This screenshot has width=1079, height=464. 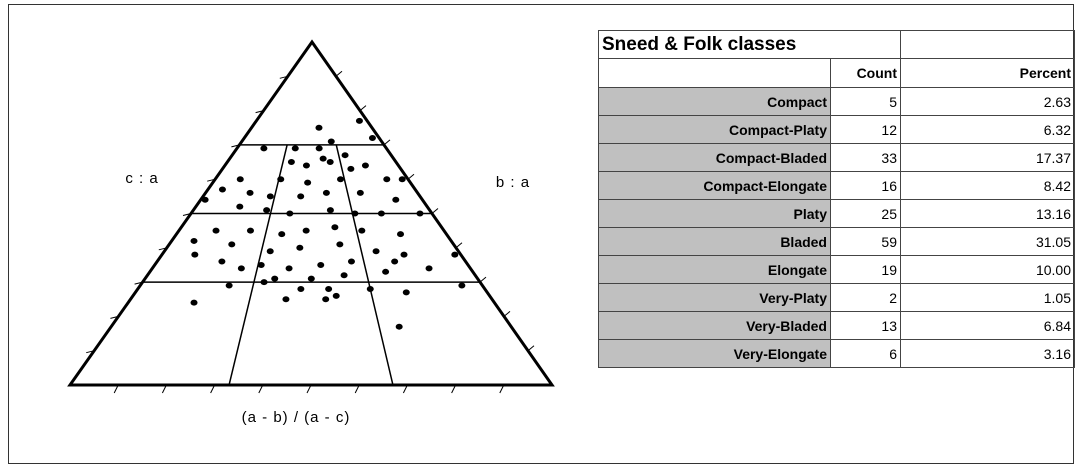 I want to click on y2-axis-label: b : a, so click(x=513, y=182).